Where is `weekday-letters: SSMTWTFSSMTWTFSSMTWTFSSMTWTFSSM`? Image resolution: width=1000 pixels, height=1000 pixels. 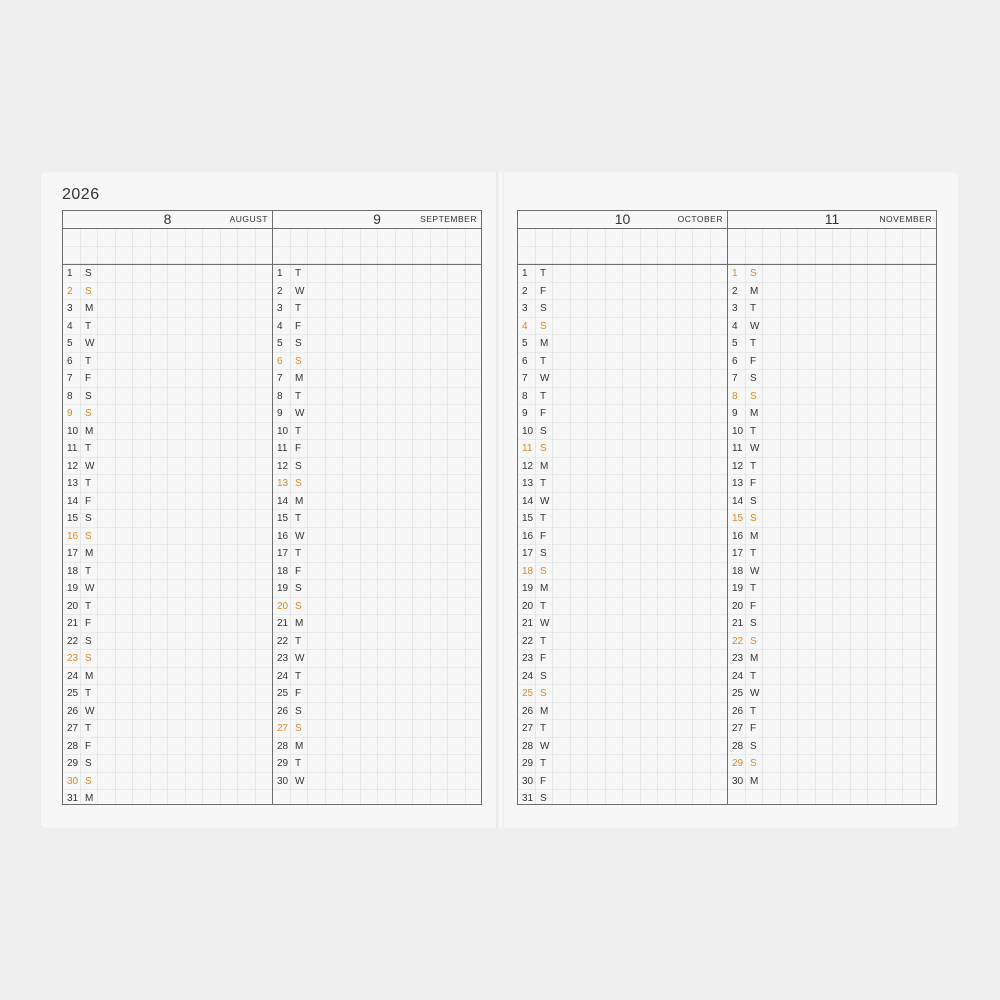 weekday-letters: SSMTWTFSSMTWTFSSMTWTFSSMTWTFSSM is located at coordinates (94, 536).